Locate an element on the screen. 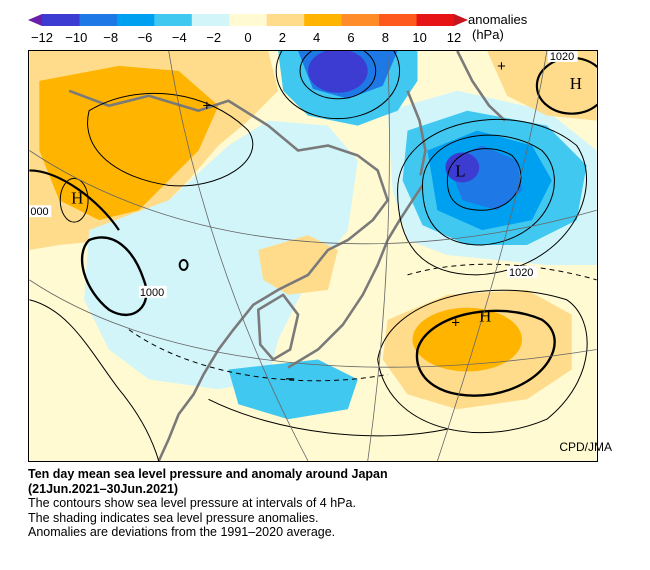 This screenshot has height=570, width=650. colorbar-arrow-right is located at coordinates (461, 20).